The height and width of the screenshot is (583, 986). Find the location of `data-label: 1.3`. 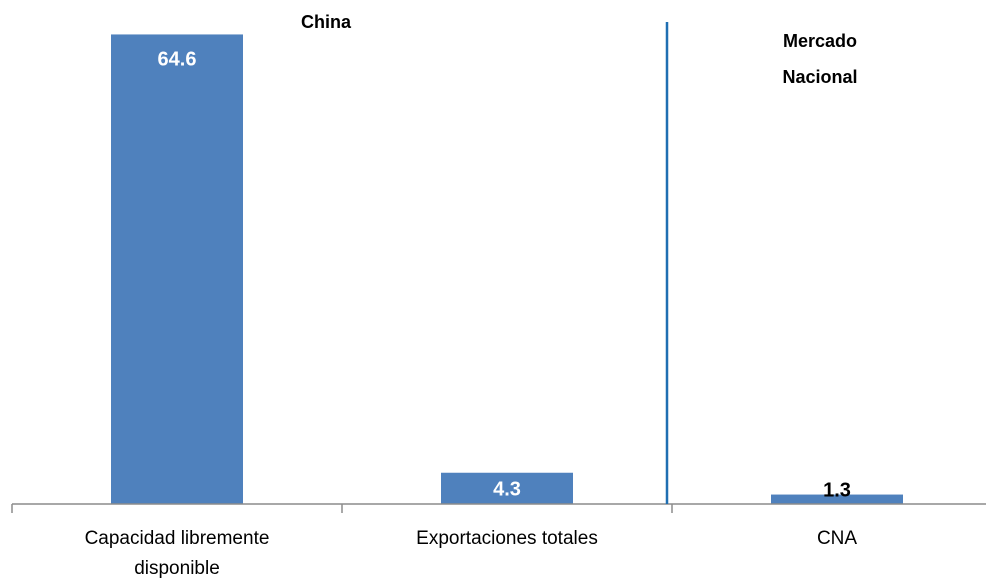

data-label: 1.3 is located at coordinates (837, 491).